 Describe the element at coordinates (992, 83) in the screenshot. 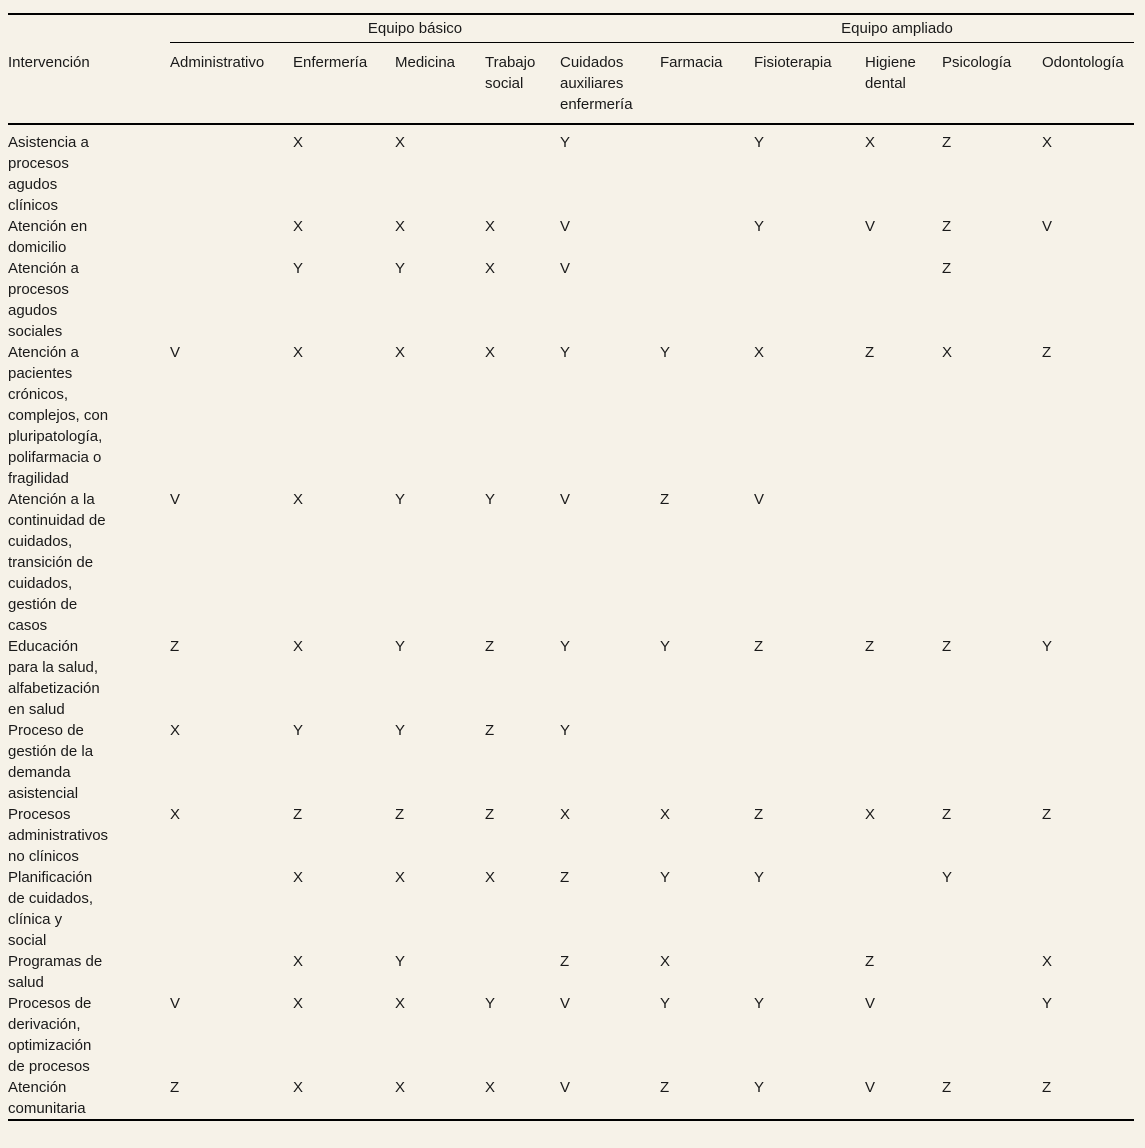

I see `column-header-psicologia: Psicología` at that location.